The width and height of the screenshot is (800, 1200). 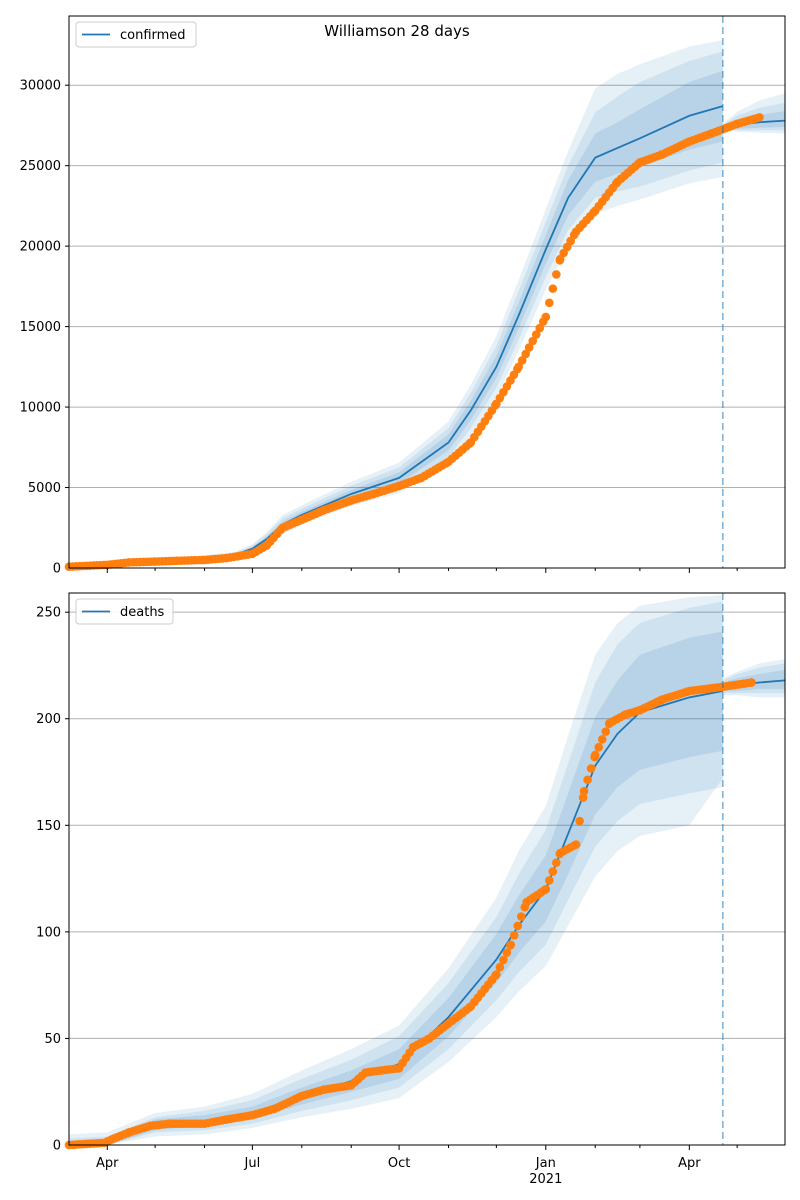 What do you see at coordinates (44, 488) in the screenshot?
I see `y-tick-label: 5000` at bounding box center [44, 488].